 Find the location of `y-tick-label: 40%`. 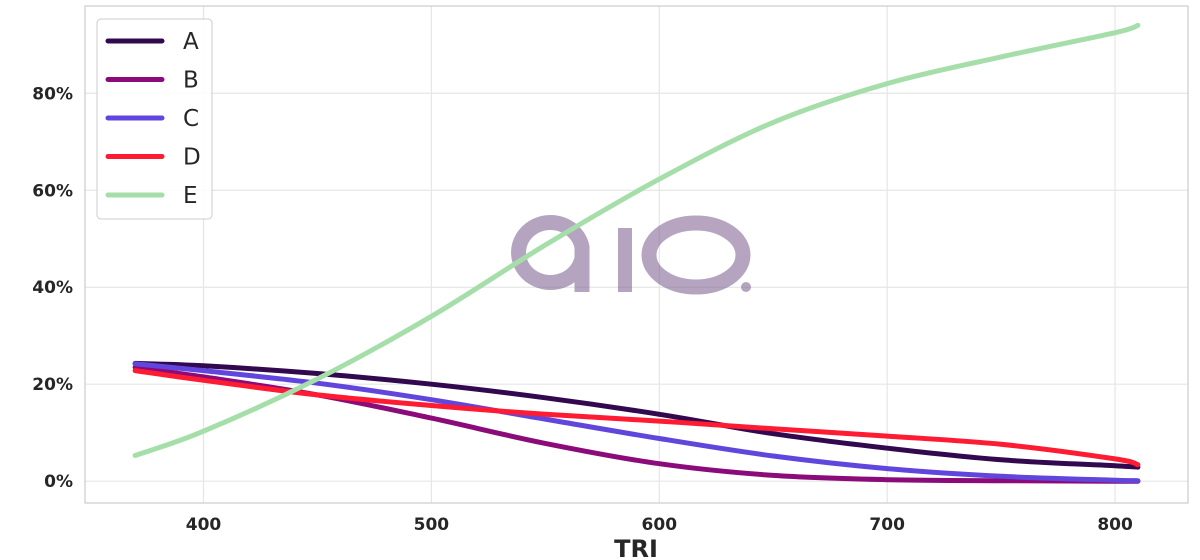

y-tick-label: 40% is located at coordinates (52, 288).